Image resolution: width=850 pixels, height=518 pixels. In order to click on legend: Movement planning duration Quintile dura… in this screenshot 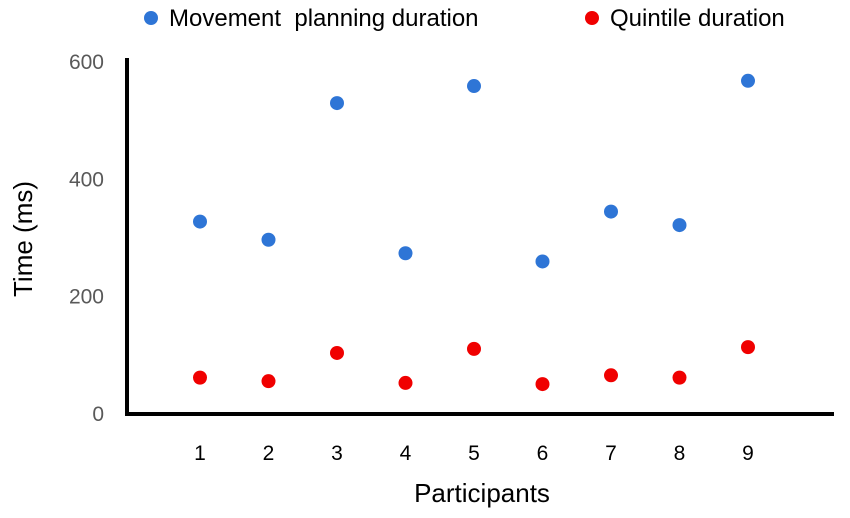, I will do `click(464, 18)`.